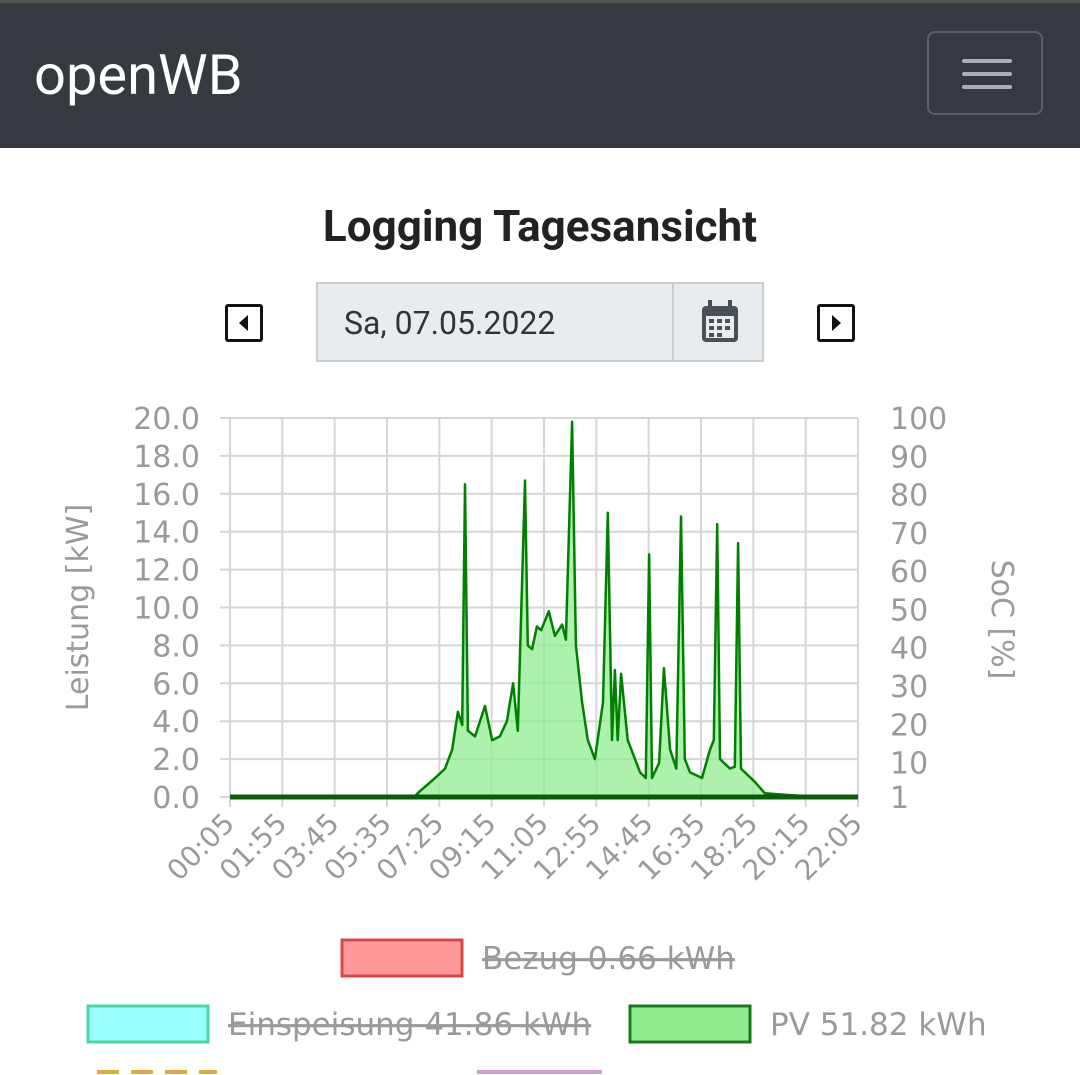 This screenshot has height=1075, width=1080. What do you see at coordinates (409, 1025) in the screenshot?
I see `legend-label: Einspeisung 41.86 kWh` at bounding box center [409, 1025].